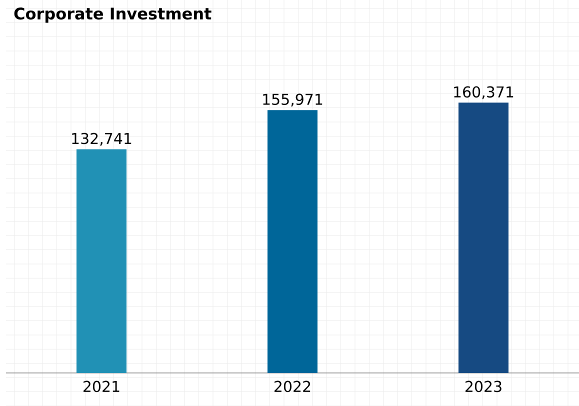 The image size is (579, 406). Describe the element at coordinates (113, 15) in the screenshot. I see `chart-title: Corporate Investment` at that location.